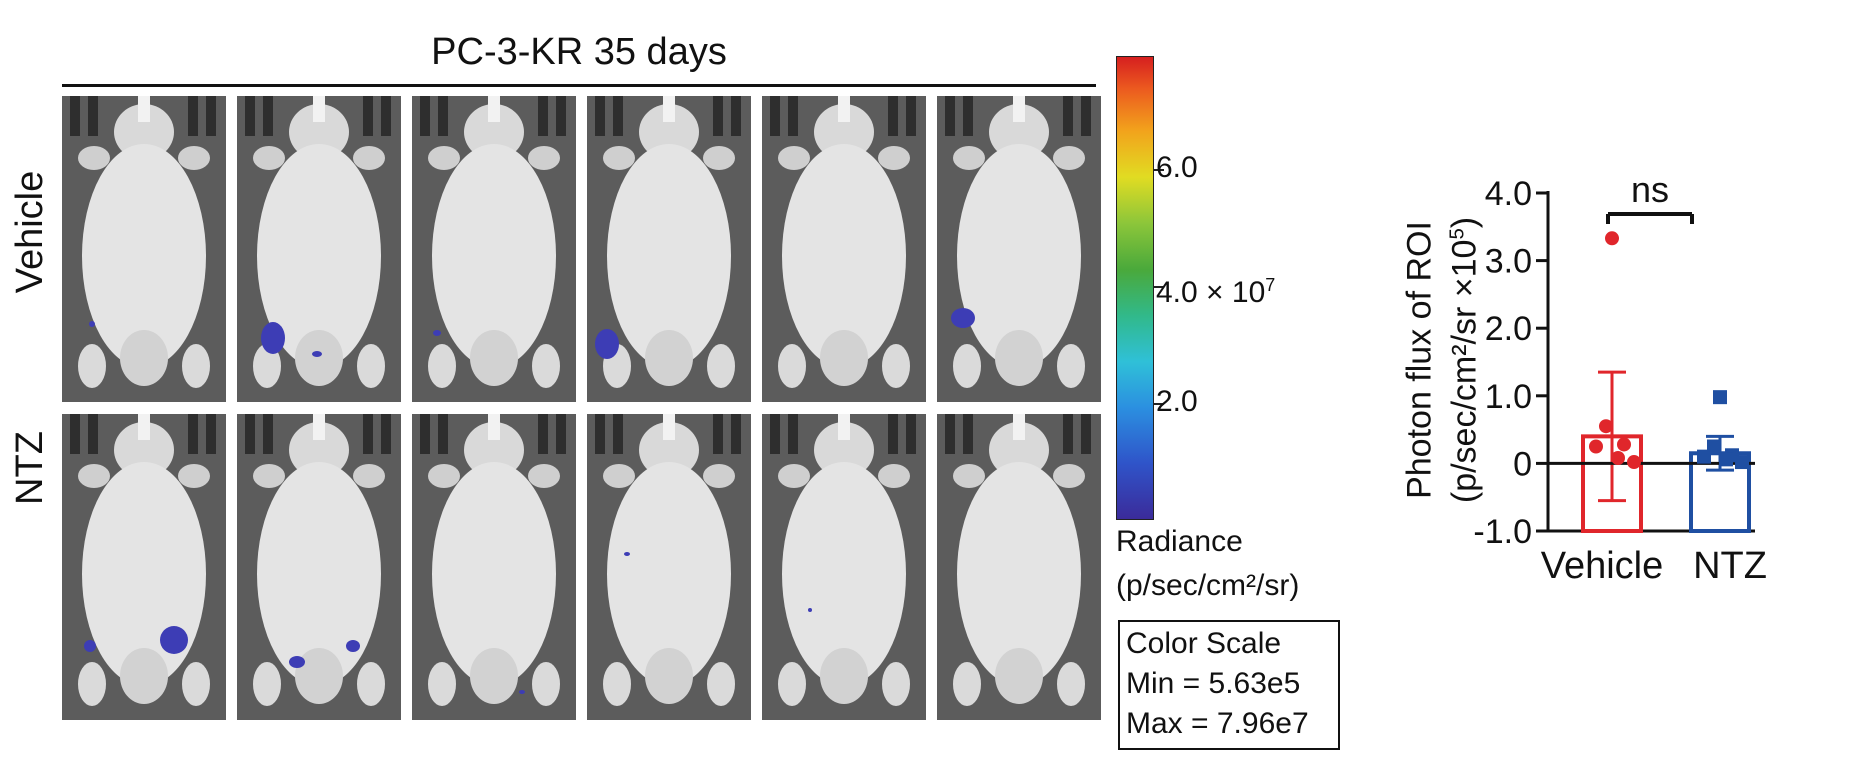  Describe the element at coordinates (1213, 683) in the screenshot. I see `color-scale-min: Min = 5.63e5` at that location.